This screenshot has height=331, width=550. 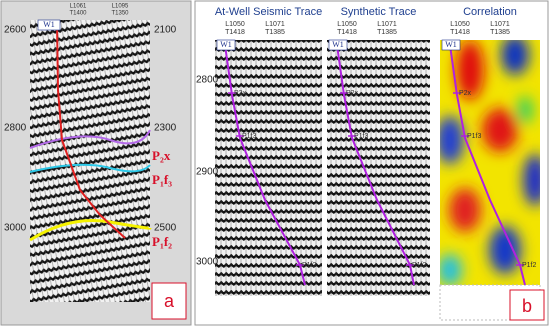 What do you see at coordinates (165, 30) in the screenshot?
I see `time-label: 2100` at bounding box center [165, 30].